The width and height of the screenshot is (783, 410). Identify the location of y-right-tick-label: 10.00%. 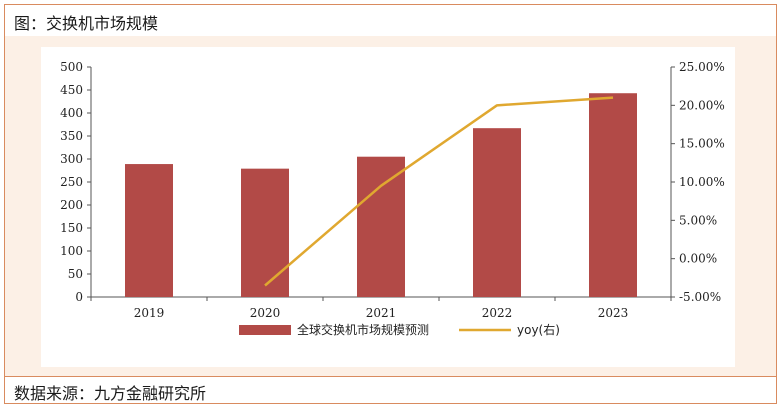
(702, 182).